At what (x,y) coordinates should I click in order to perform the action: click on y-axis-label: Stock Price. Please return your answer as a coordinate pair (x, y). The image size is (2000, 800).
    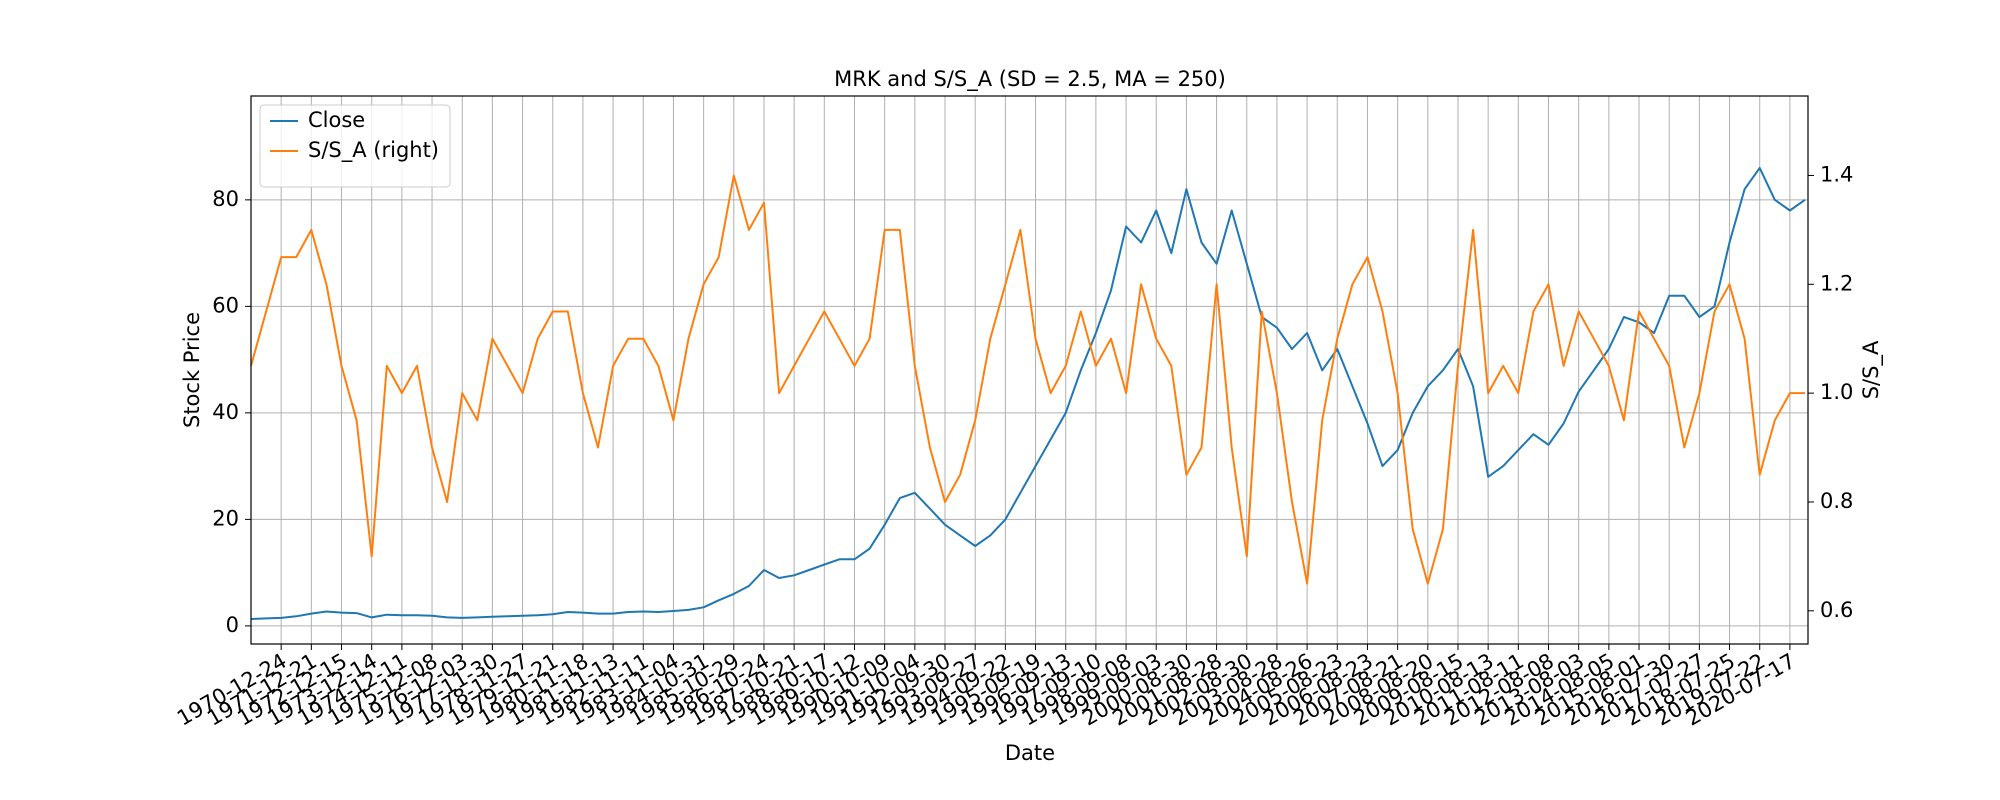
    Looking at the image, I should click on (192, 370).